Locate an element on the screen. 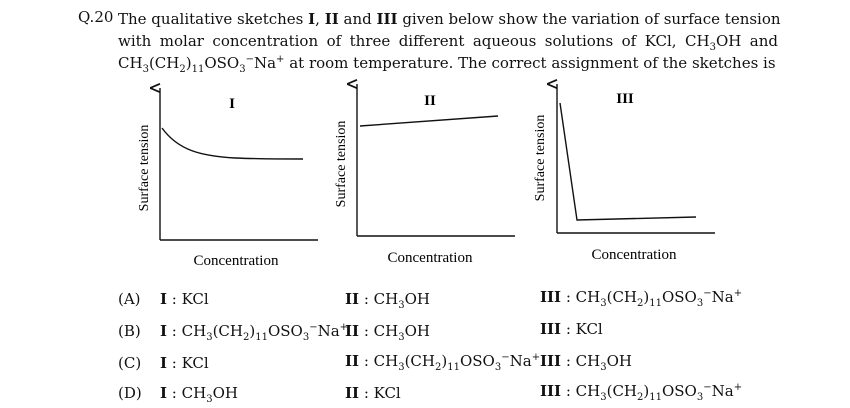 The image size is (850, 408). option-c-ii: II : CH3(CH2)11OSO3−Na+ is located at coordinates (443, 362).